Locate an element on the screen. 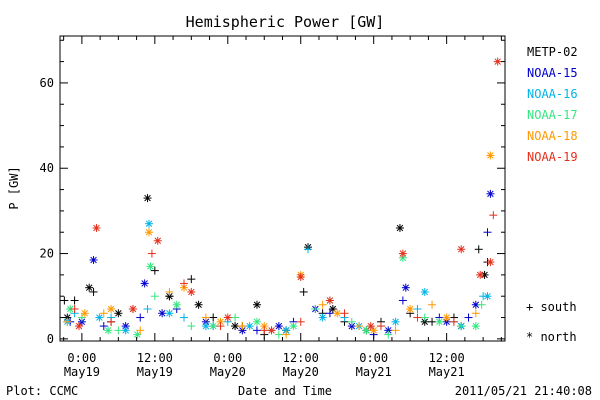 The height and width of the screenshot is (400, 600). chart-title: Hemispheric Power [GW] is located at coordinates (285, 22).